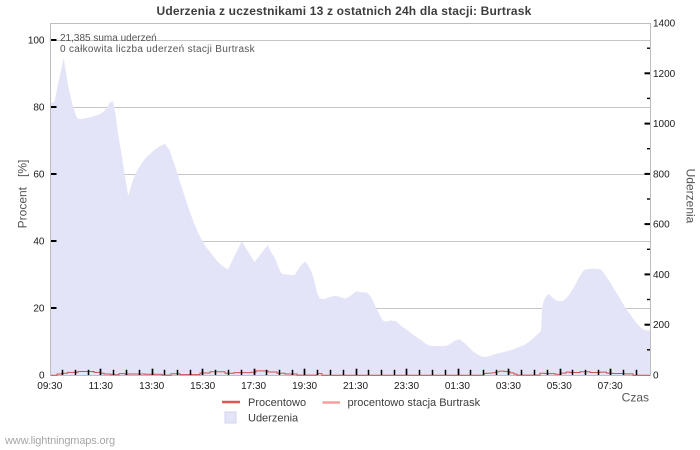 The image size is (700, 450). Describe the element at coordinates (664, 74) in the screenshot. I see `svg-text: 1200` at that location.